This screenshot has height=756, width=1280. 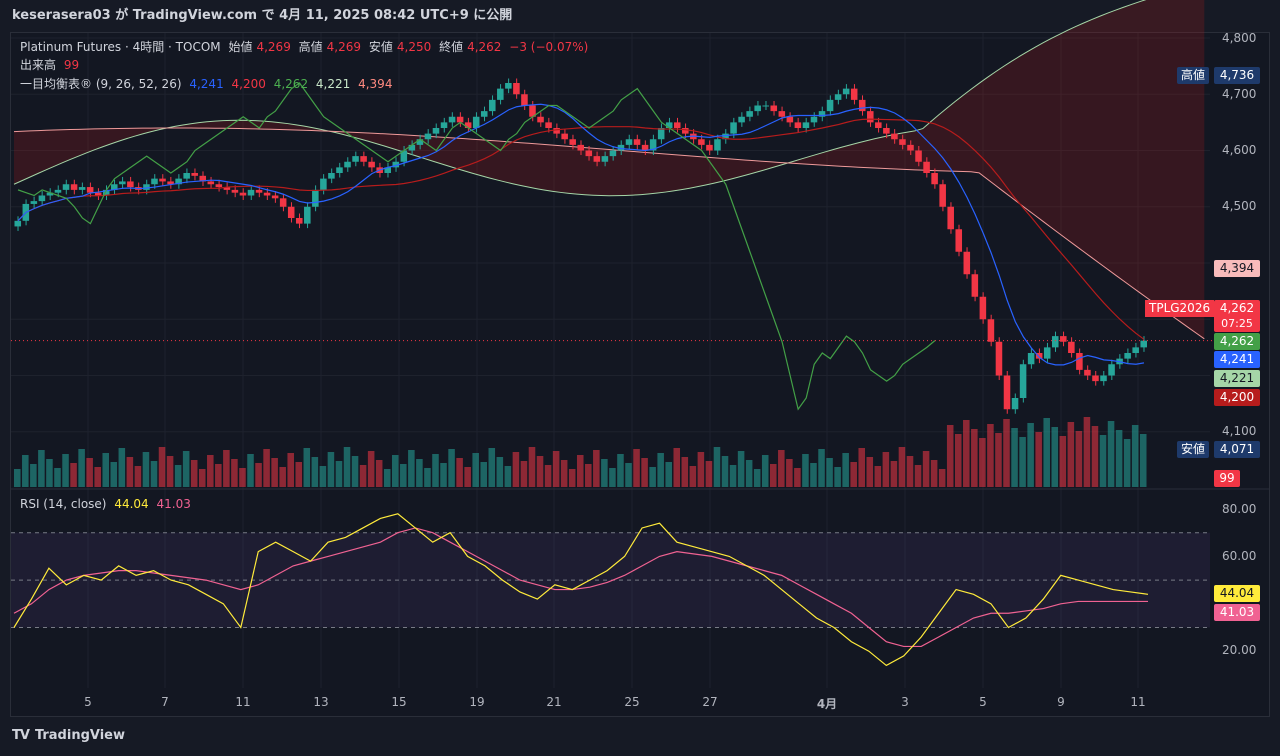 I want to click on y-tick-4500: 4,500, so click(x=1239, y=206).